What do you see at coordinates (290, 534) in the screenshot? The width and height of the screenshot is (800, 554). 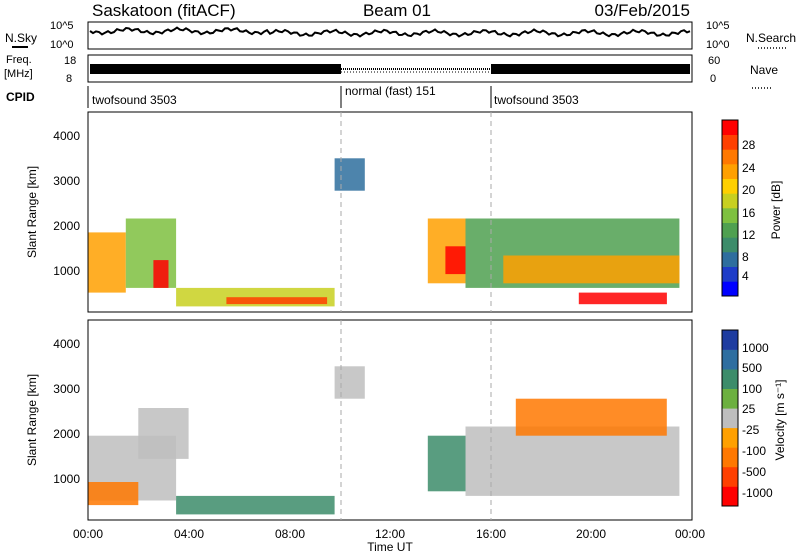 I see `xtick-0800: 08:00` at bounding box center [290, 534].